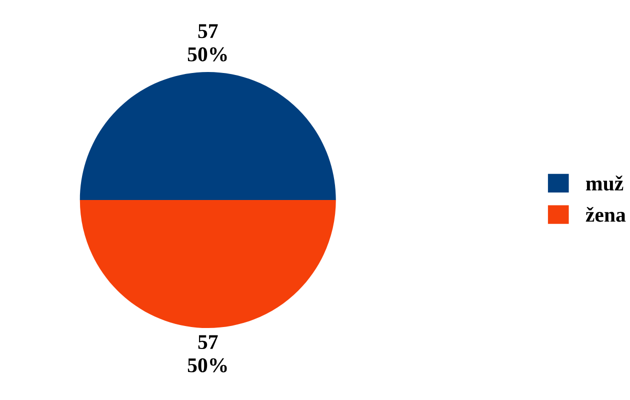 This screenshot has height=400, width=630. I want to click on legend-label: žena, so click(606, 214).